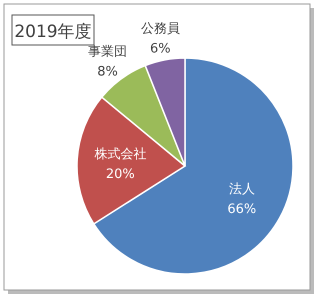 The height and width of the screenshot is (300, 320). What do you see at coordinates (241, 210) in the screenshot?
I see `data-label: 66%` at bounding box center [241, 210].